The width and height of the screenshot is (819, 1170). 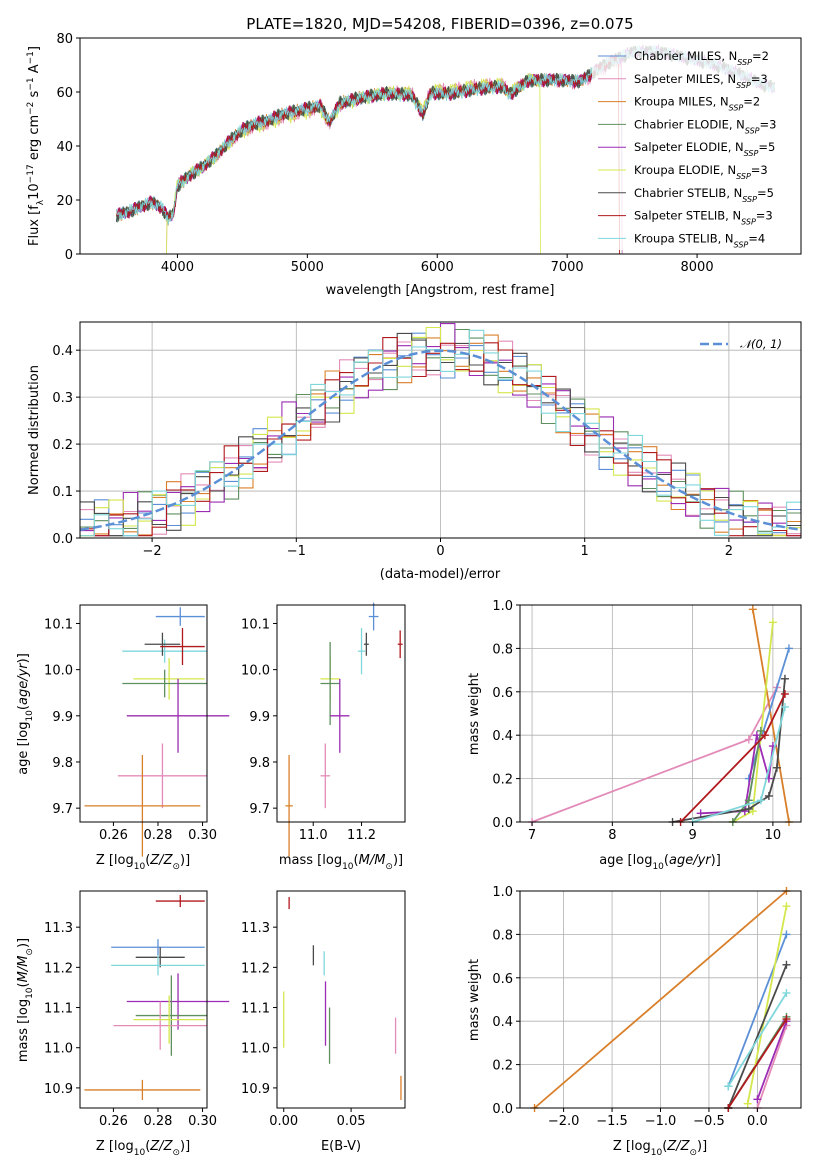 I want to click on plot-spectrum, so click(x=446, y=149).